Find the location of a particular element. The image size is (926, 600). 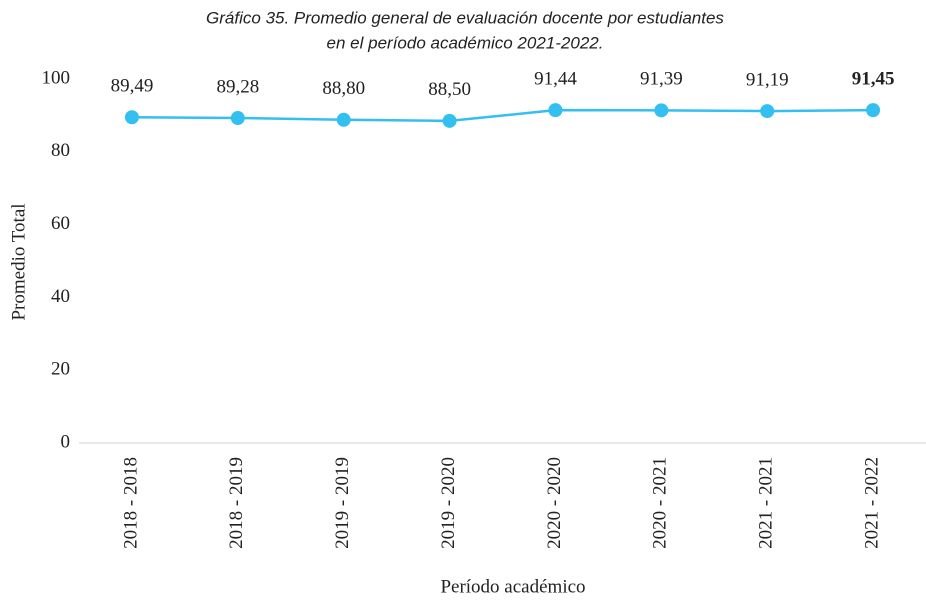

y-tick-label: 100 is located at coordinates (56, 77).